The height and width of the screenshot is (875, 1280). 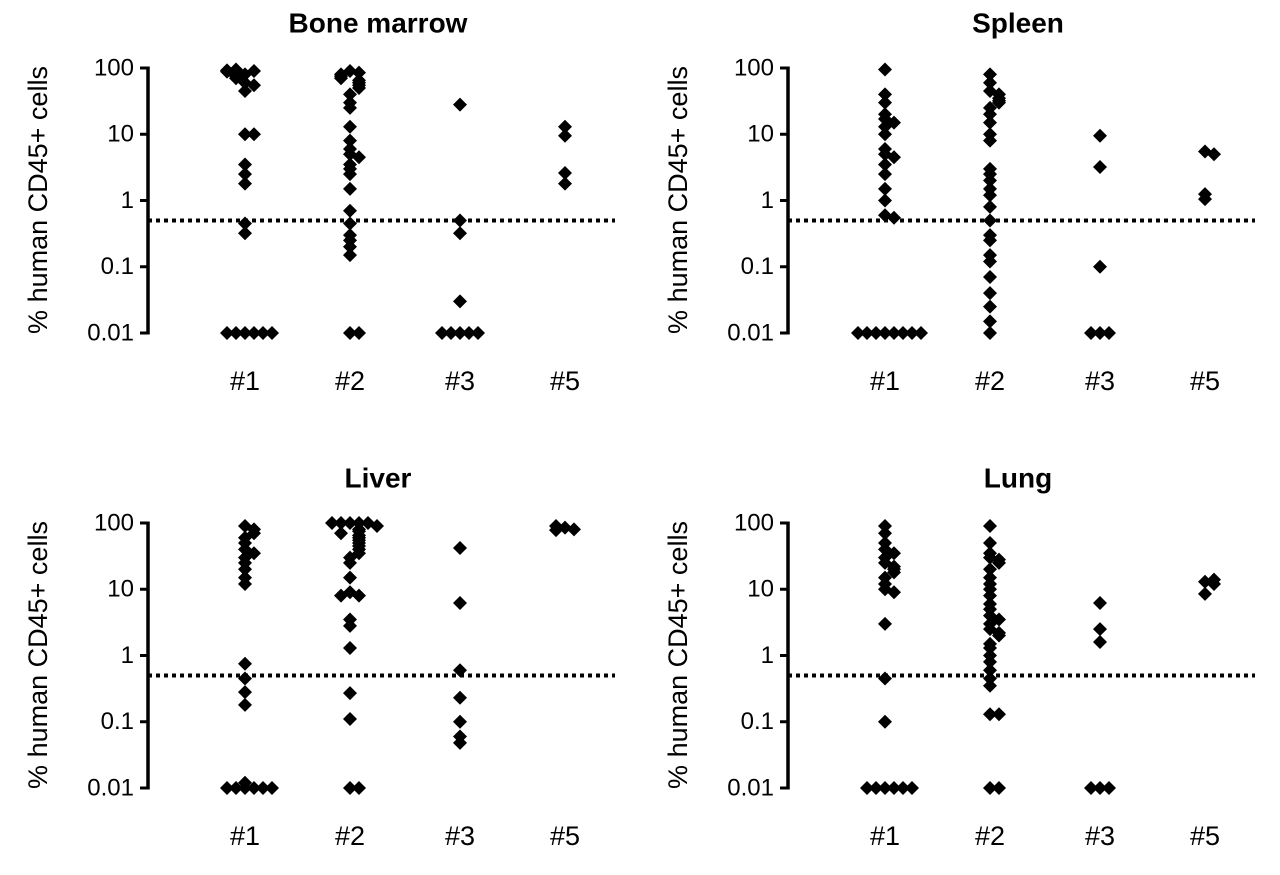 I want to click on panel-title: Liver, so click(x=378, y=477).